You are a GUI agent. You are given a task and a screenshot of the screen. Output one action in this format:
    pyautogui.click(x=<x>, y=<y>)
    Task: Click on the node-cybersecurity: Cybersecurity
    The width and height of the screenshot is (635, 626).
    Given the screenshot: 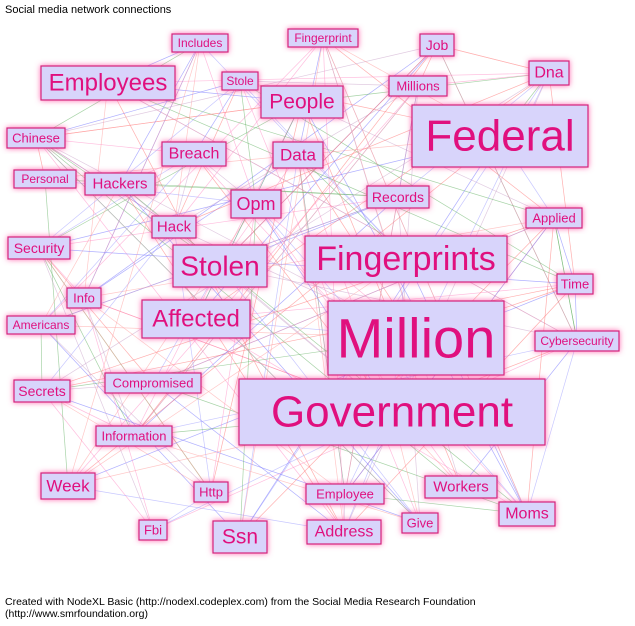 What is the action you would take?
    pyautogui.click(x=577, y=341)
    